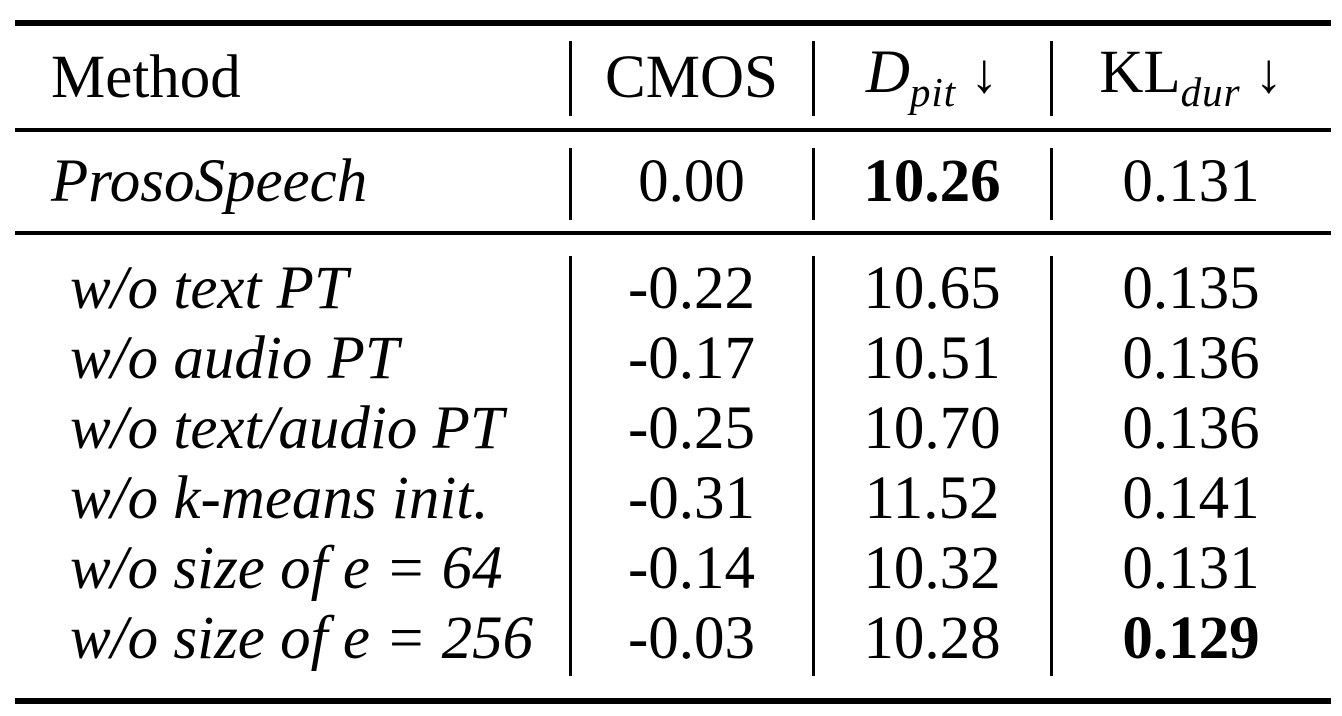 The height and width of the screenshot is (716, 1342). Describe the element at coordinates (691, 428) in the screenshot. I see `cell-cmos: -0.25` at that location.